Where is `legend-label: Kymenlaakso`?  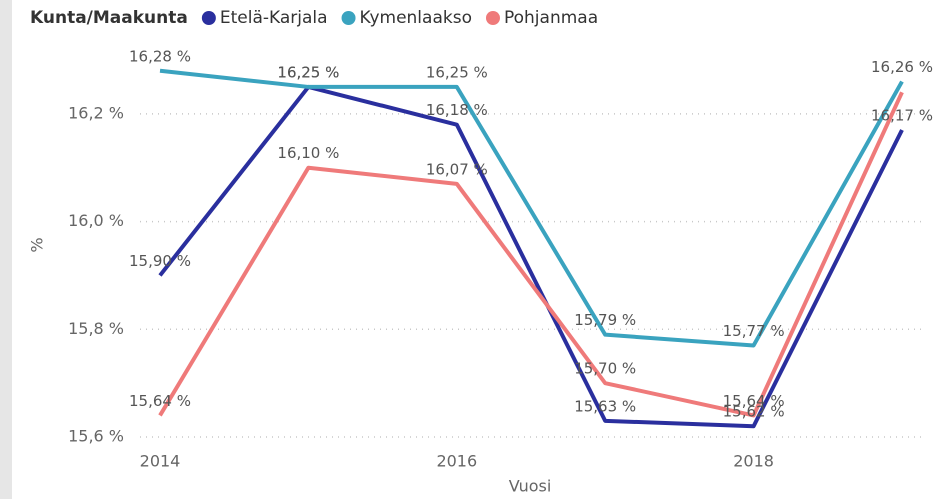
legend-label: Kymenlaakso is located at coordinates (416, 18).